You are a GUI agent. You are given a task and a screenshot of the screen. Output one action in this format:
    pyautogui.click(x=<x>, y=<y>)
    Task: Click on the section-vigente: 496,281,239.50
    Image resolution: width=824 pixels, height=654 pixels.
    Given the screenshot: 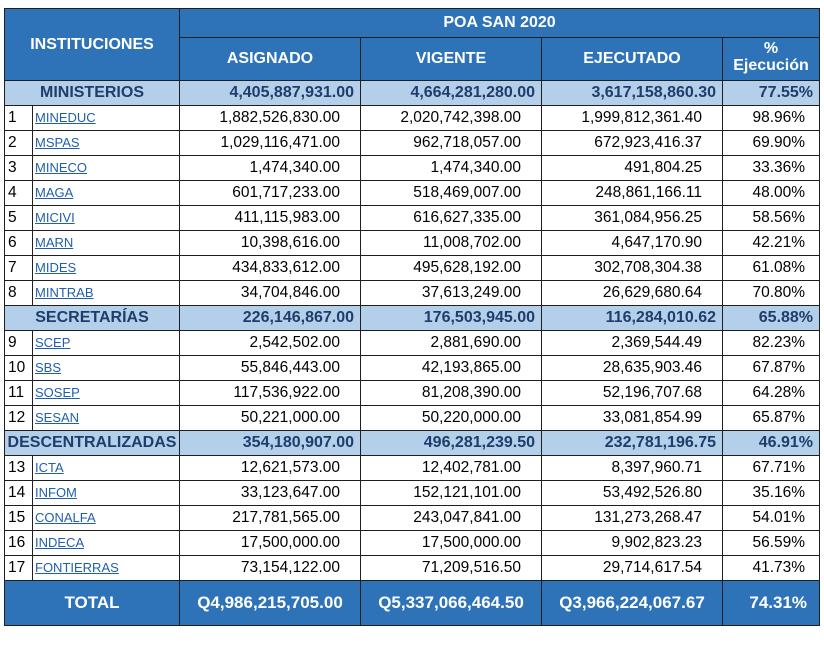 What is the action you would take?
    pyautogui.click(x=451, y=443)
    